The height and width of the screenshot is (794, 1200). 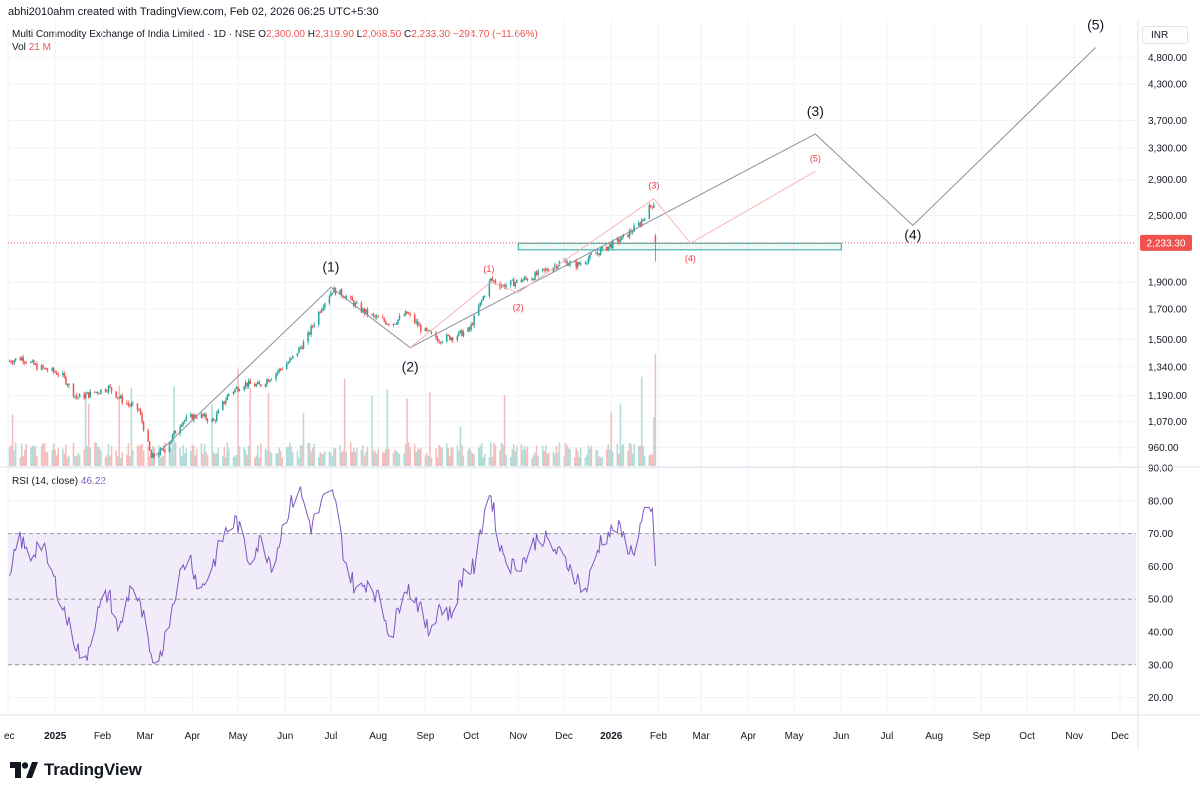 What do you see at coordinates (612, 259) in the screenshot?
I see `minor-wave-path` at bounding box center [612, 259].